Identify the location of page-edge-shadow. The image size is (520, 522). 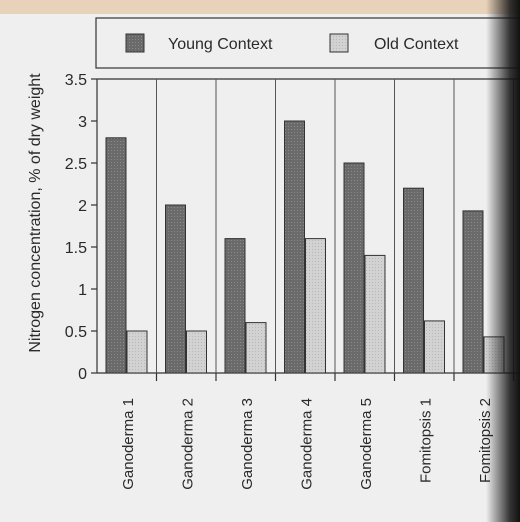
(503, 261).